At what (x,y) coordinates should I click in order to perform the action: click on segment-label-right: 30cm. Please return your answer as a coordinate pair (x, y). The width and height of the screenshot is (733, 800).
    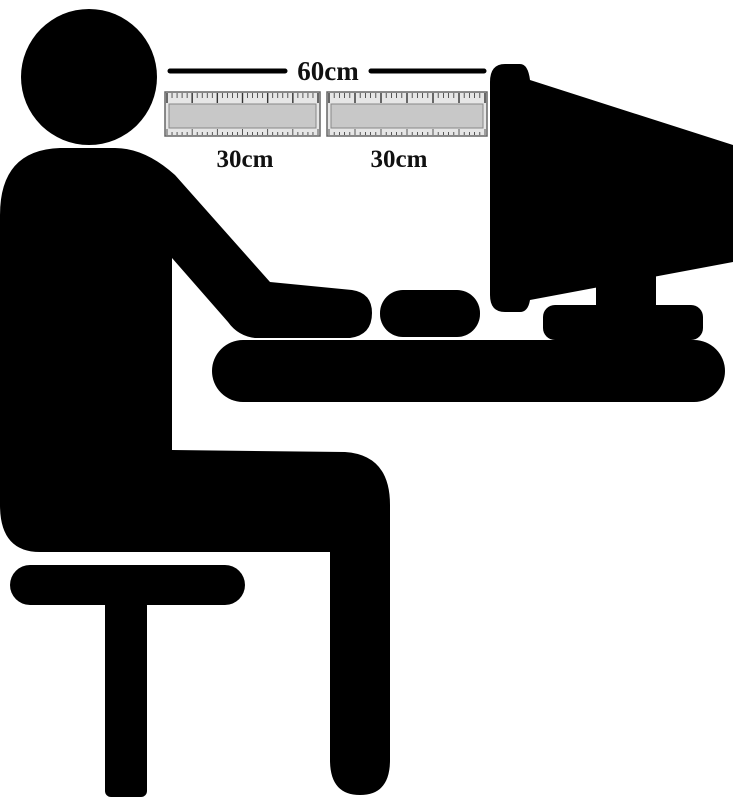
    Looking at the image, I should click on (399, 159).